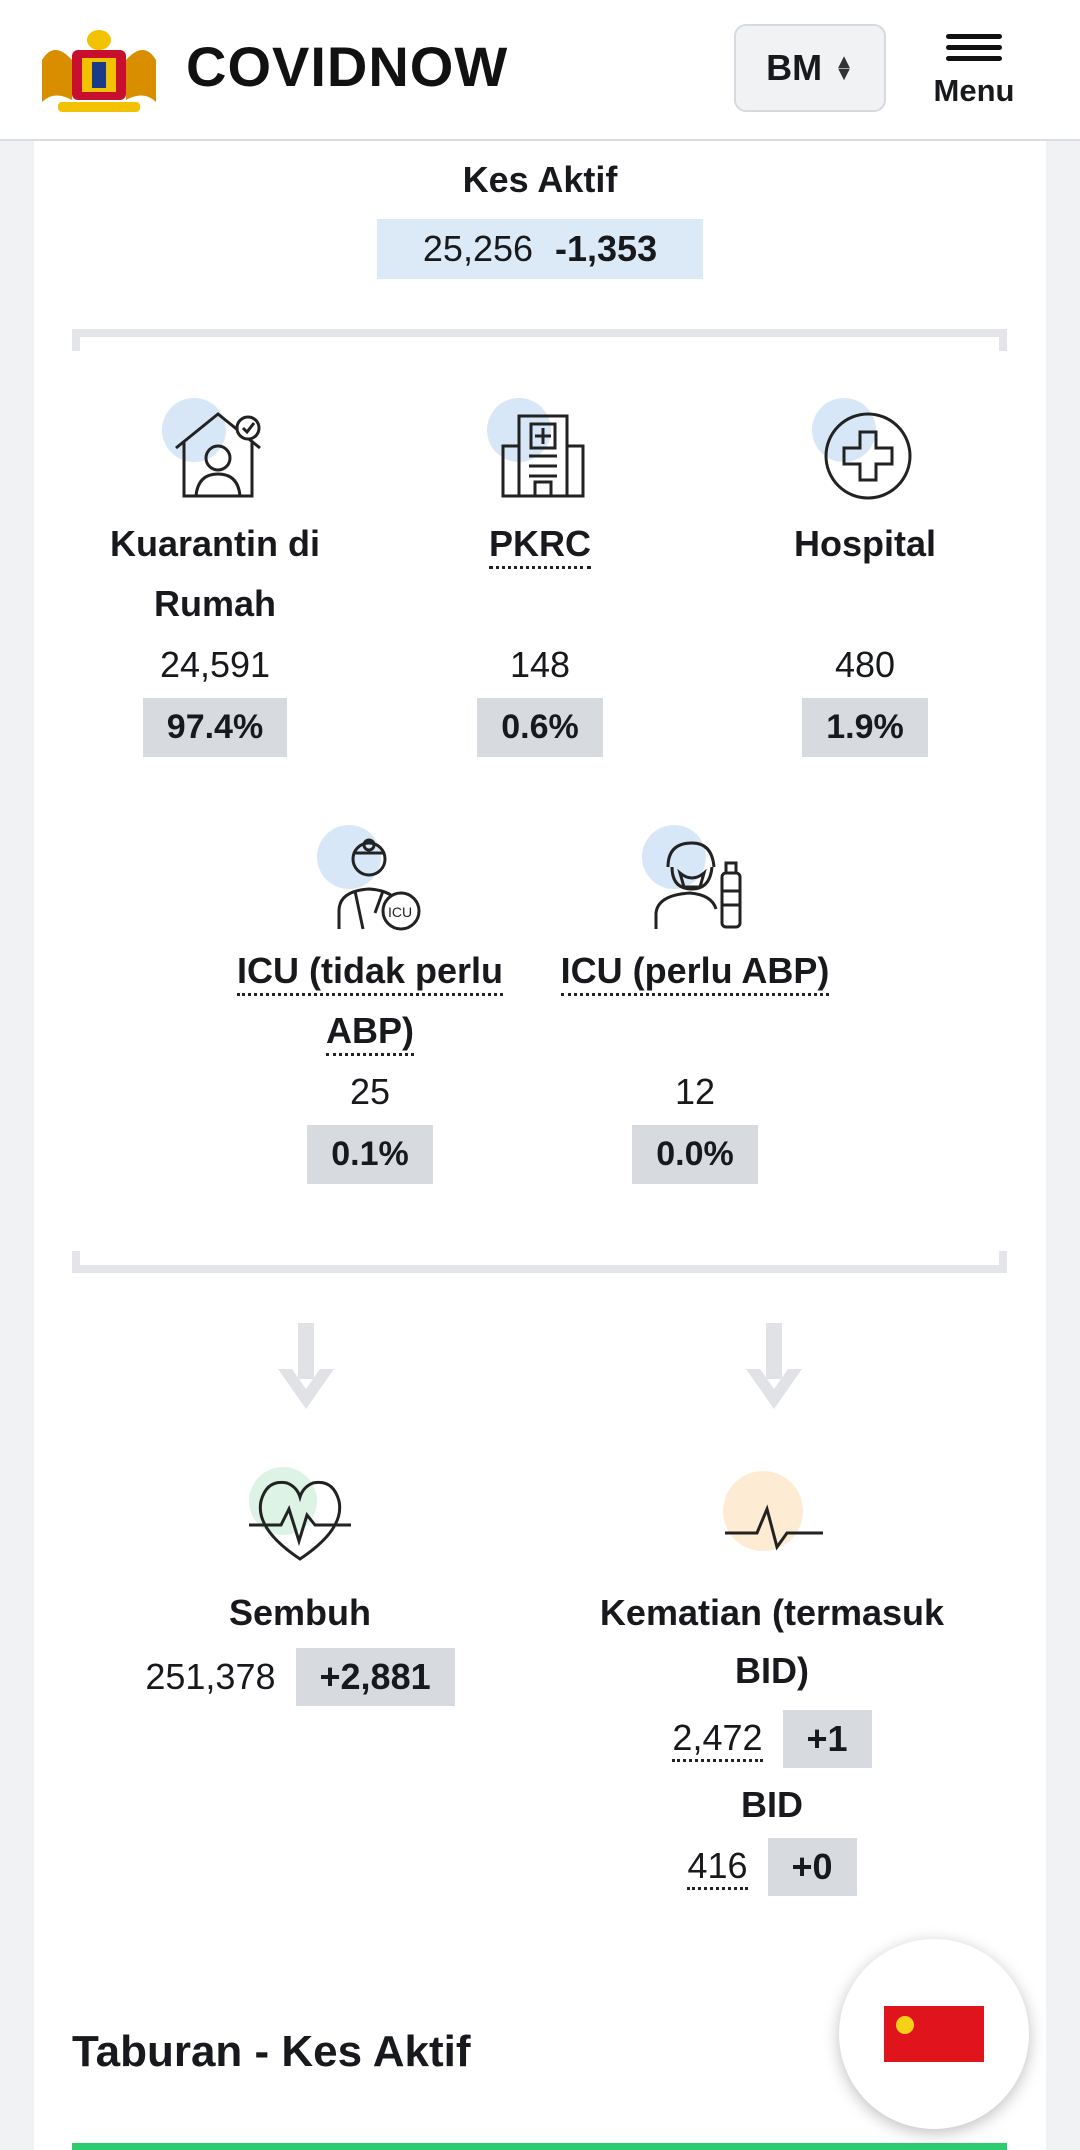 The image size is (1080, 2150). I want to click on top-bracket-divider, so click(539, 340).